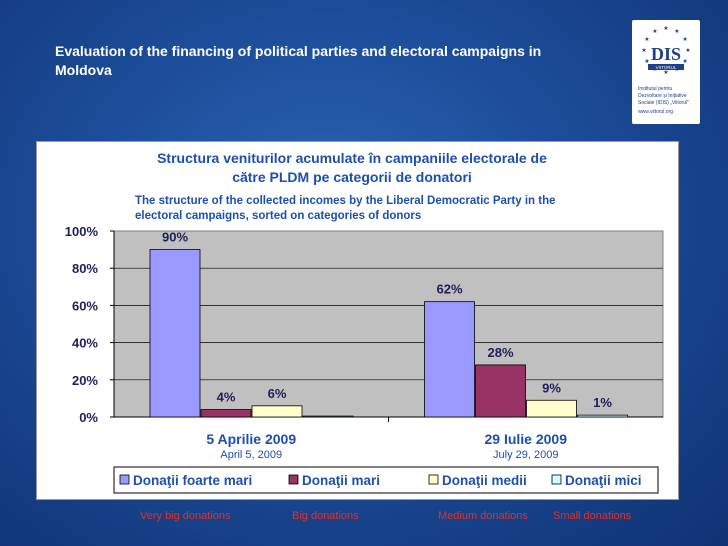  What do you see at coordinates (449, 289) in the screenshot?
I see `data-label: 62%` at bounding box center [449, 289].